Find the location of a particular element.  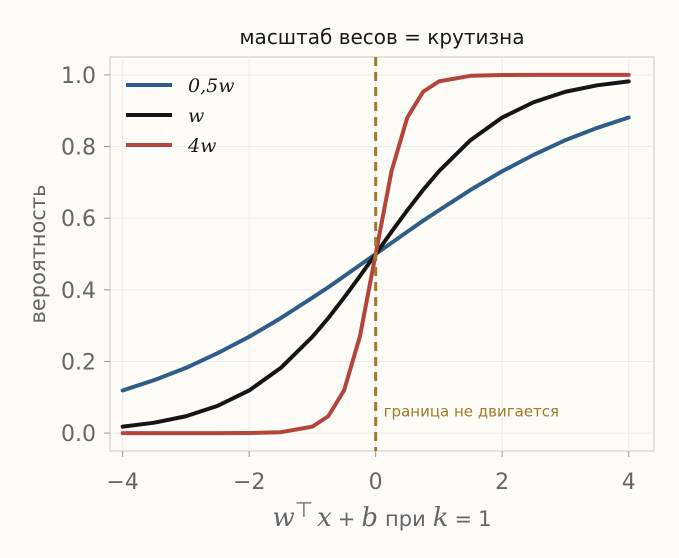

x-label-b: b is located at coordinates (369, 518).